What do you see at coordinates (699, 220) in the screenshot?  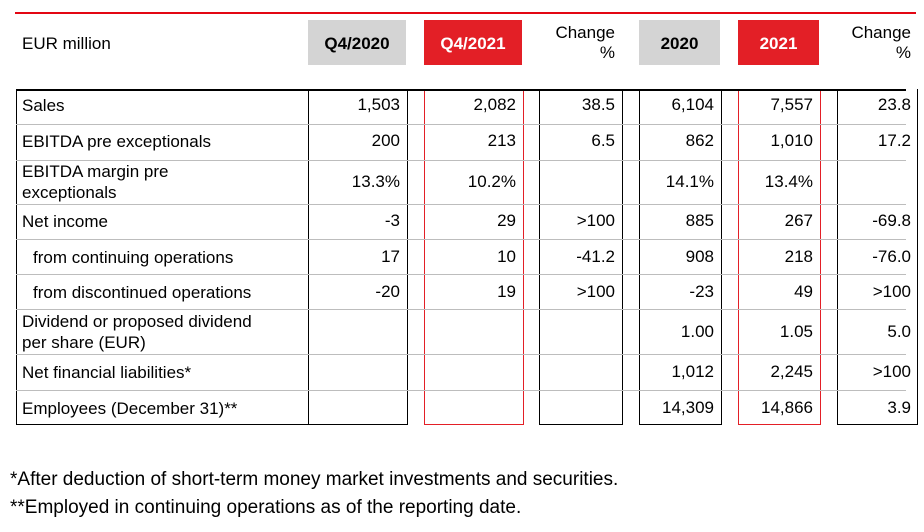 I see `cell-2020: 885` at bounding box center [699, 220].